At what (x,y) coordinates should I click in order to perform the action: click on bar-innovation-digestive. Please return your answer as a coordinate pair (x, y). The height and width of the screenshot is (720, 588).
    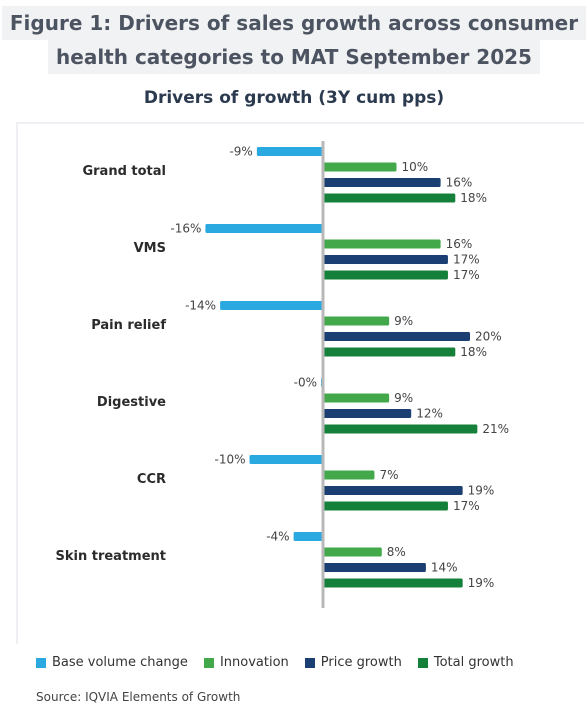
    Looking at the image, I should click on (356, 398).